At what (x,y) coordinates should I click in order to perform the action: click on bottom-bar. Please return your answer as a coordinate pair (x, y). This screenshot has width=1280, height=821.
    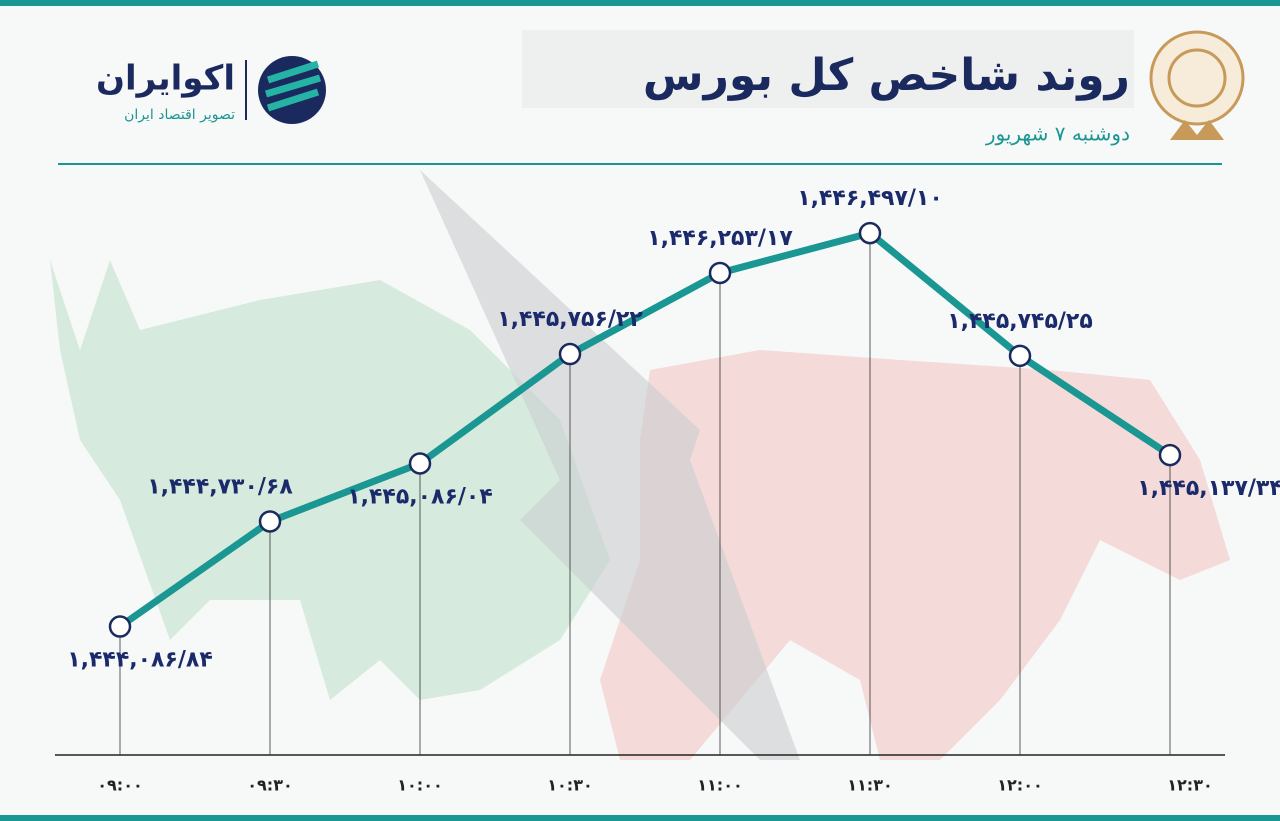
    Looking at the image, I should click on (640, 818).